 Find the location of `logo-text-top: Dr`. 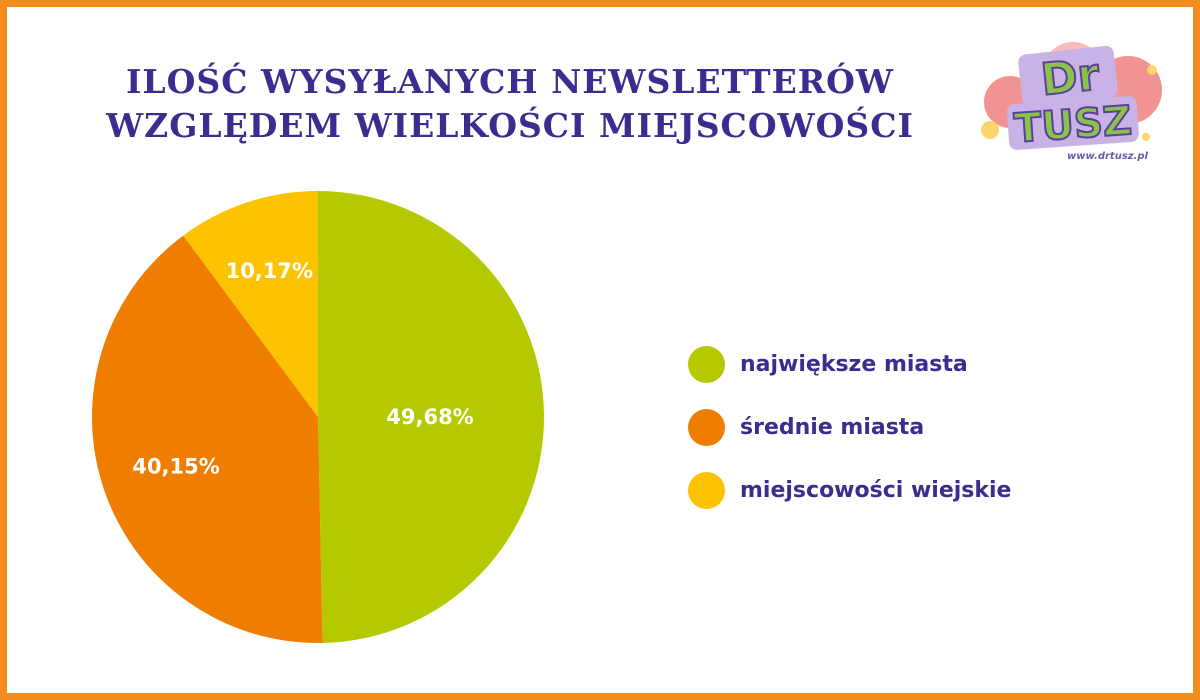

logo-text-top: Dr is located at coordinates (1071, 77).